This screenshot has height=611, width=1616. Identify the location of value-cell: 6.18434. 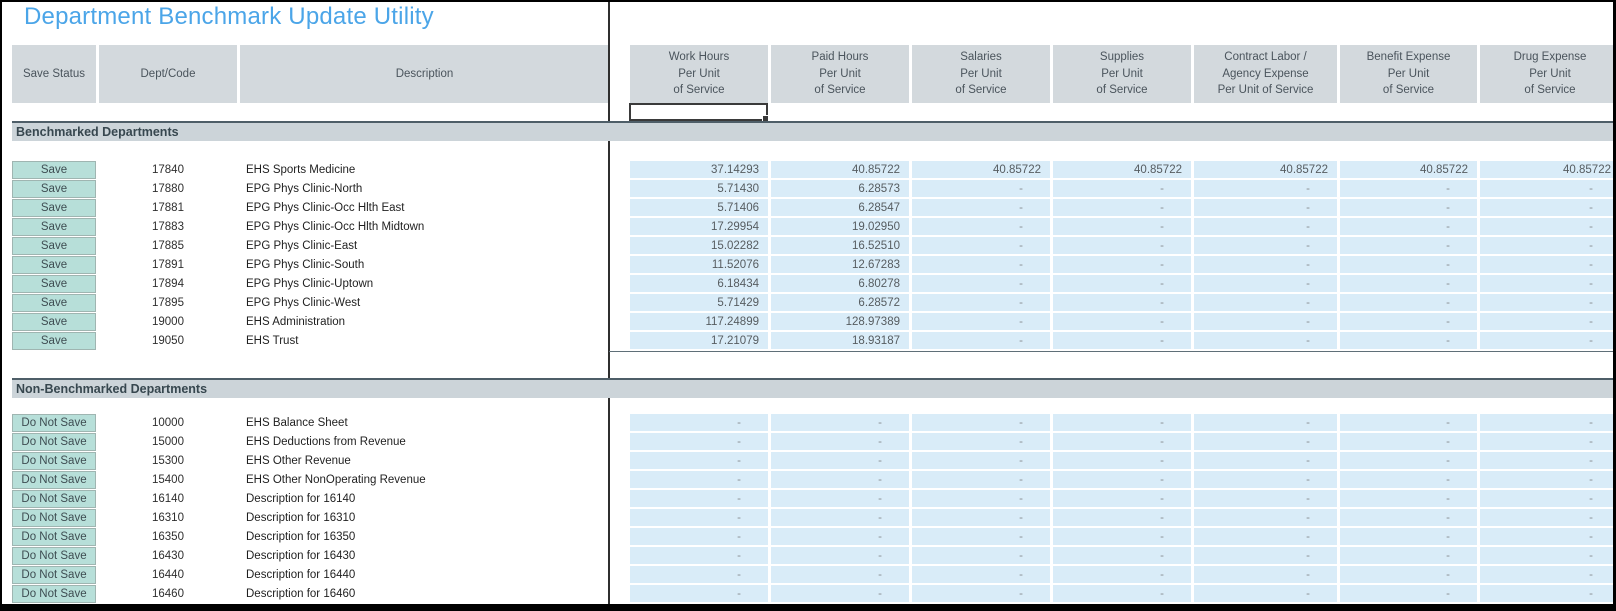
(699, 283).